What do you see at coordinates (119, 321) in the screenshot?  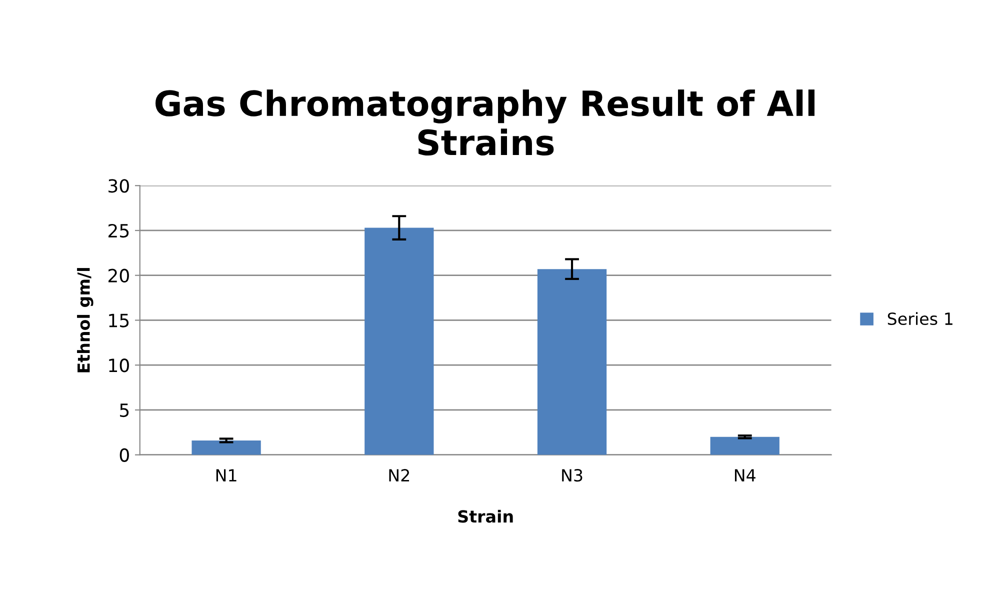 I see `y-tick-label: 15` at bounding box center [119, 321].